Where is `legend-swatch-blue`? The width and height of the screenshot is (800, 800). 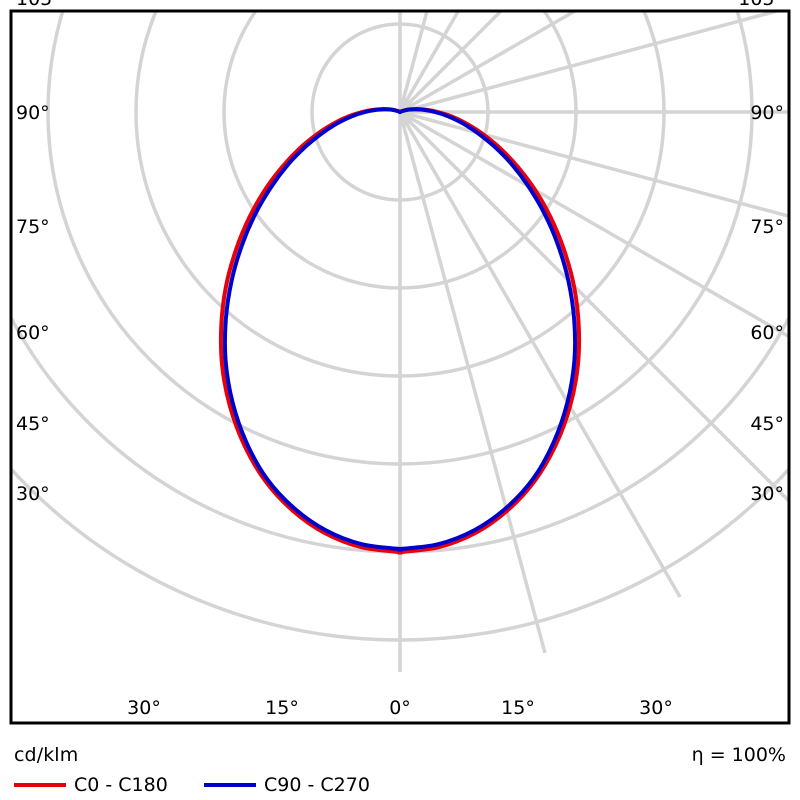
legend-swatch-blue is located at coordinates (230, 785).